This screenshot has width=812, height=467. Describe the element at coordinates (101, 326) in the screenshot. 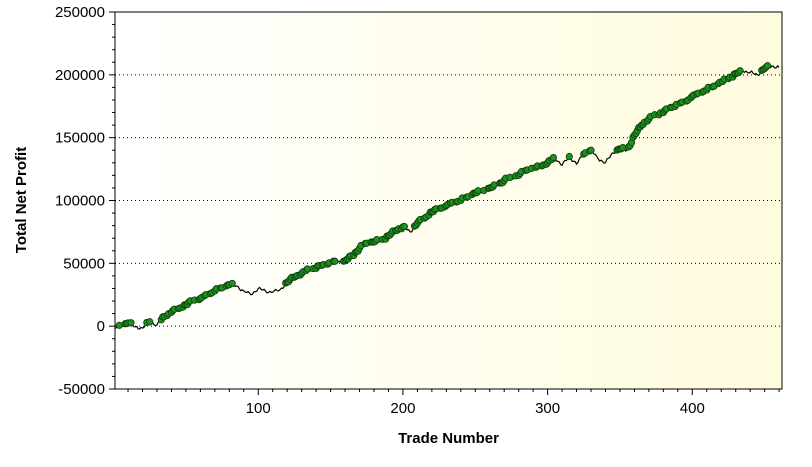

I see `y-tick-label: 0` at that location.